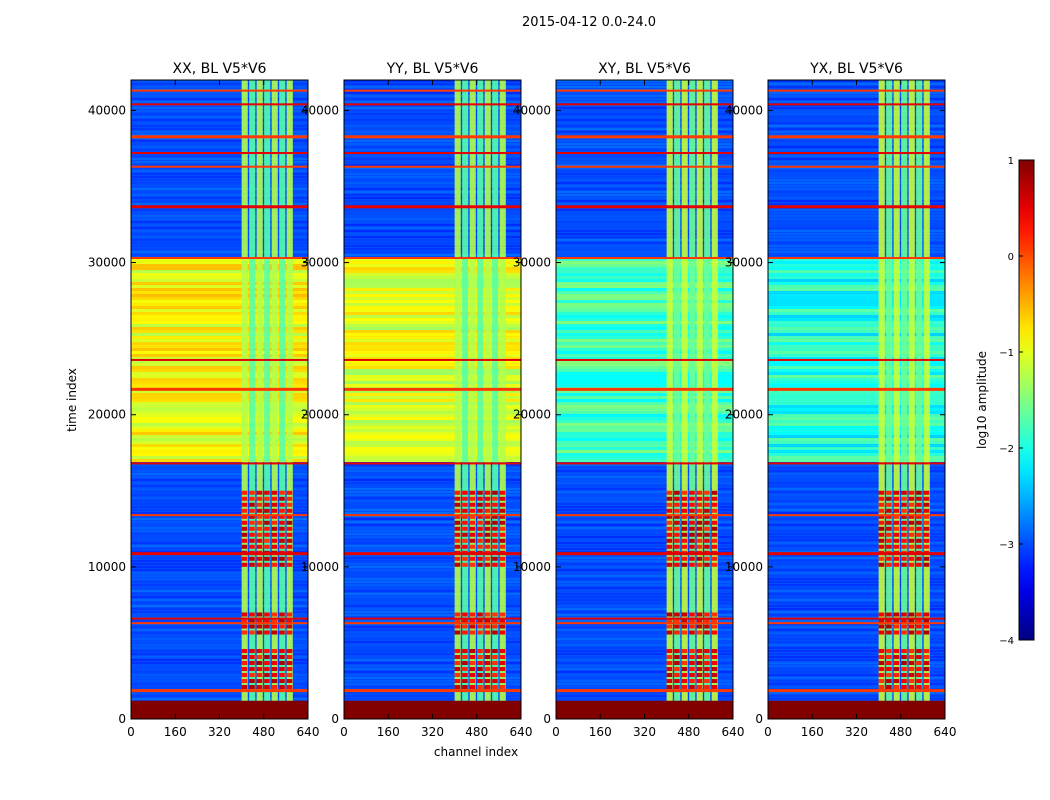 This screenshot has width=1050, height=800. I want to click on colorbar-tick-label: −3, so click(1006, 545).